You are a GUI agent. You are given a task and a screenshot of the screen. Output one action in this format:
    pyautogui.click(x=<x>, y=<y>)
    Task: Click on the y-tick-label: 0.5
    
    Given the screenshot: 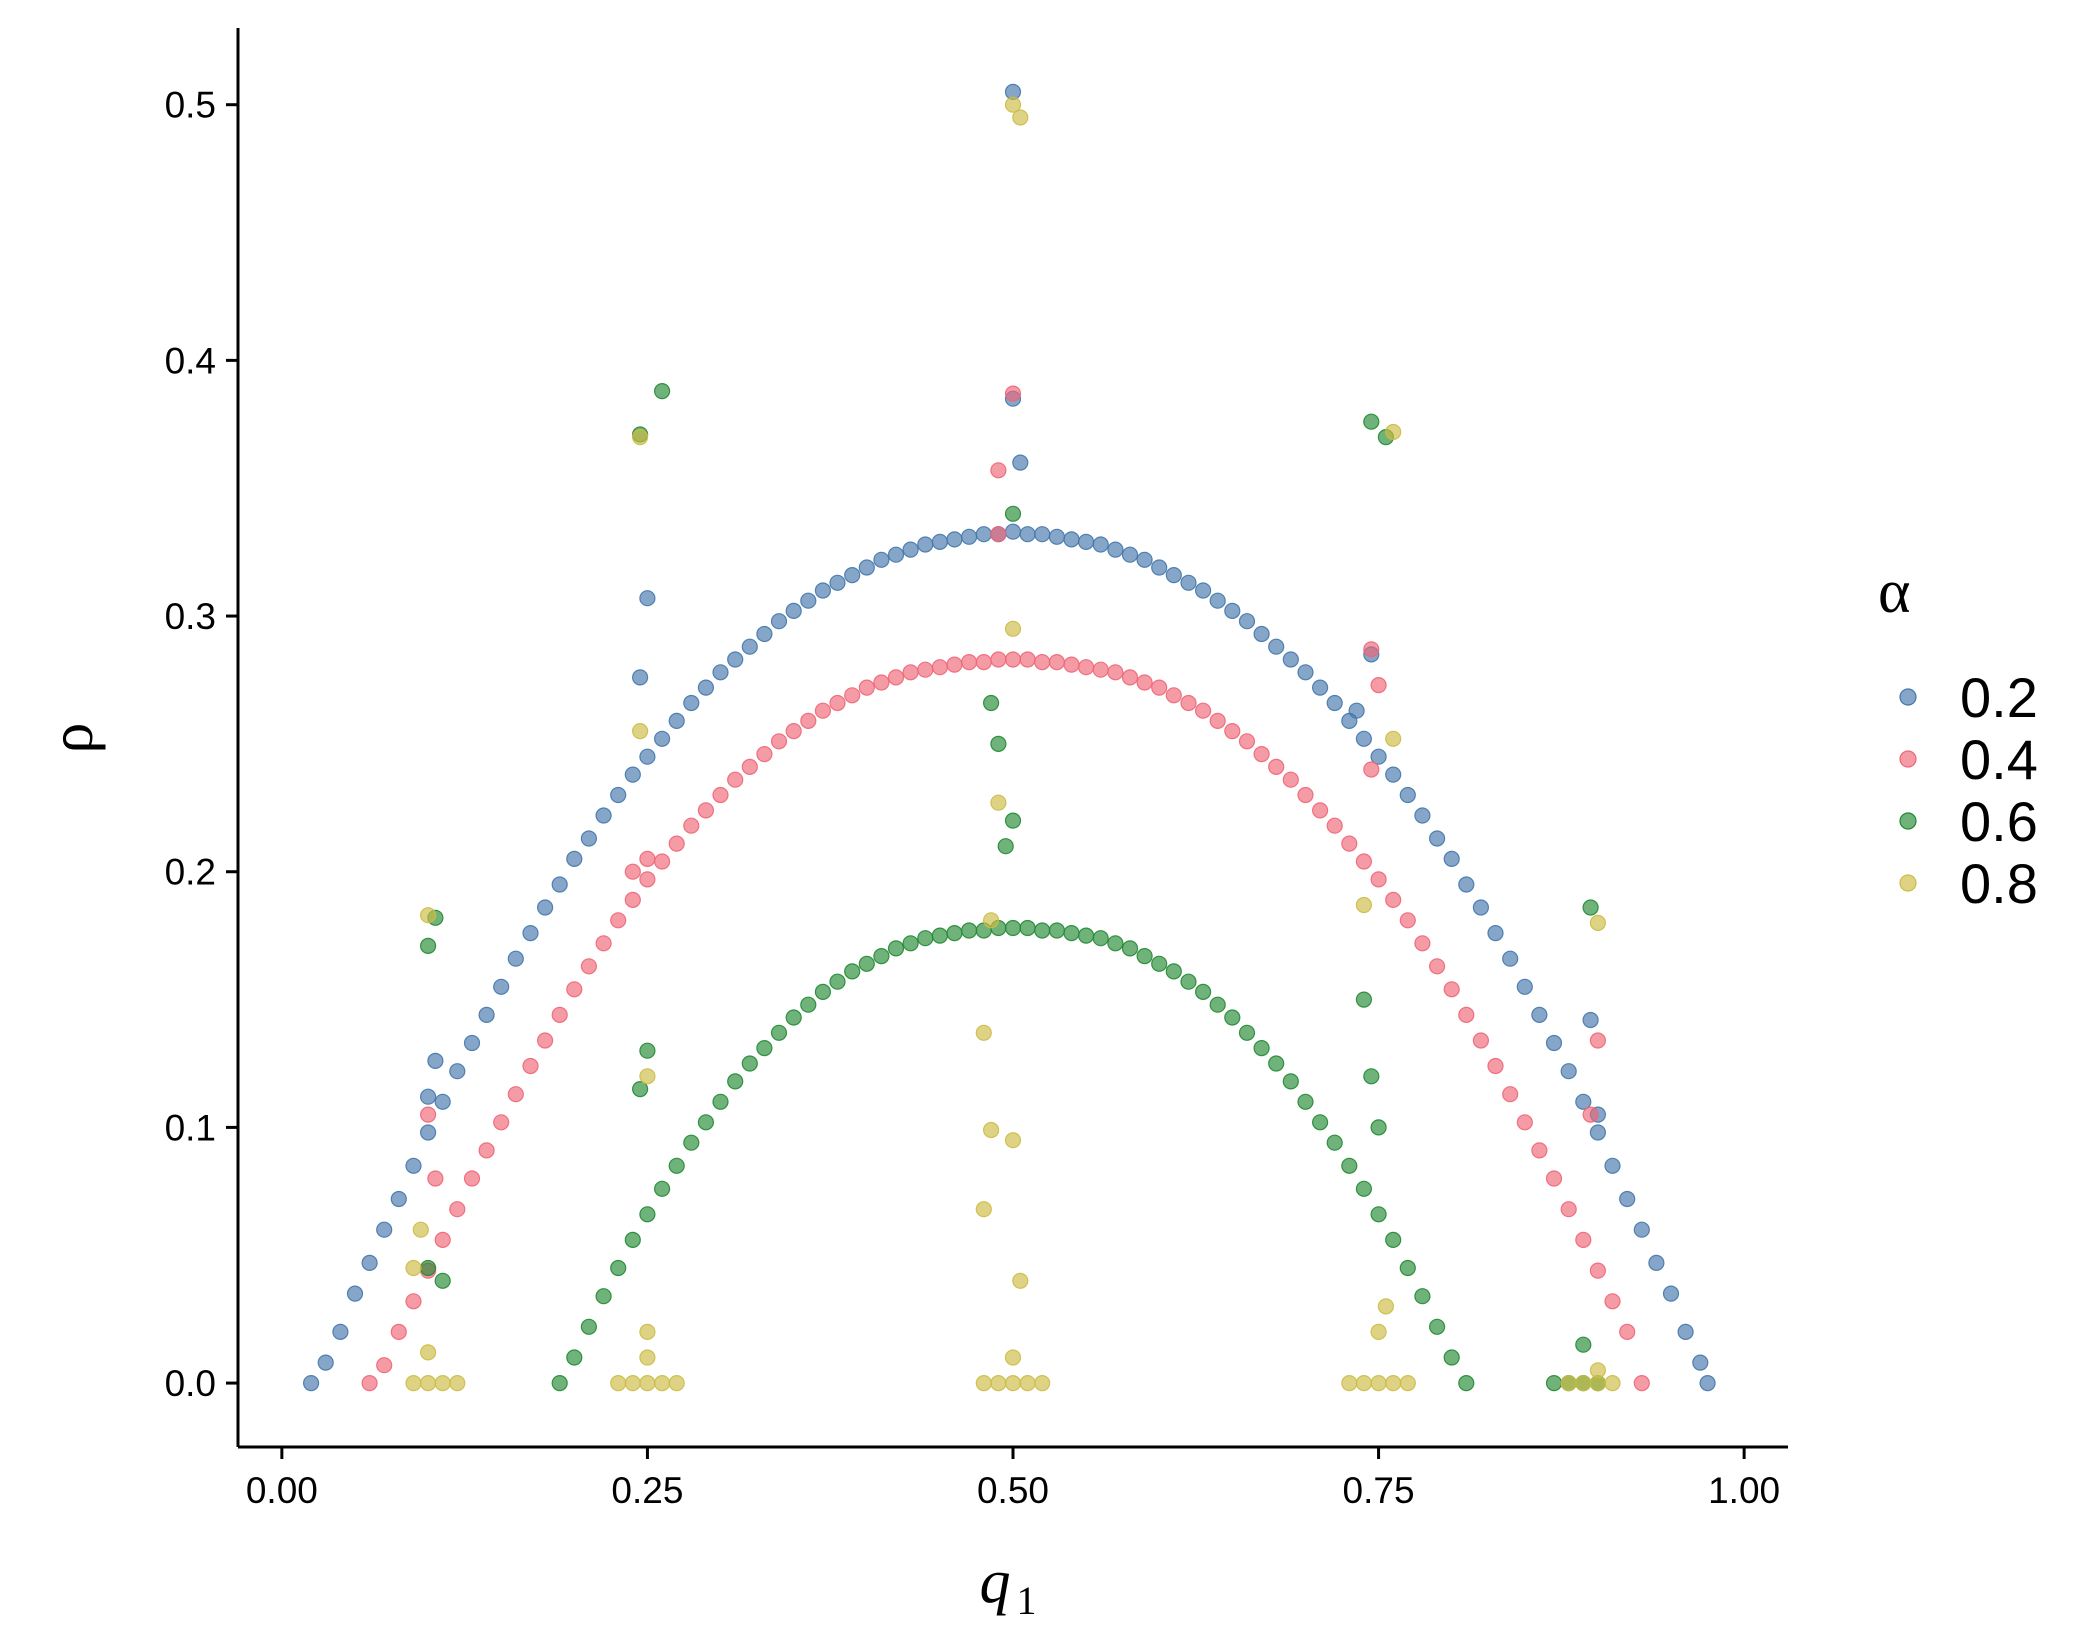 What is the action you would take?
    pyautogui.click(x=190, y=105)
    